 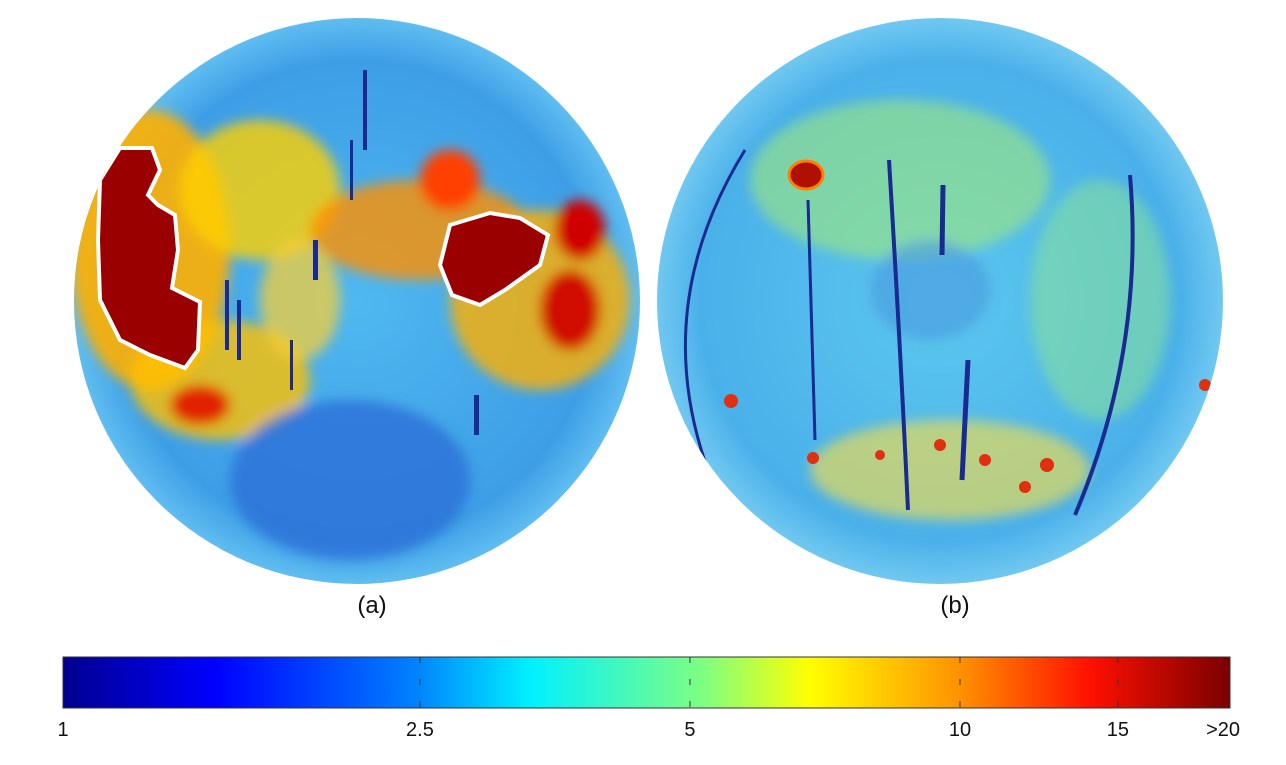 I want to click on colorbar-tick-label: 10, so click(x=960, y=730).